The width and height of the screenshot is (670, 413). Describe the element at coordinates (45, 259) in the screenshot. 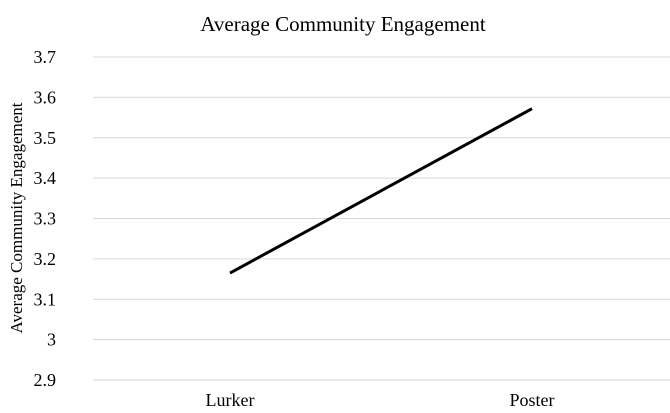

I see `y-tick-label: 3.2` at that location.